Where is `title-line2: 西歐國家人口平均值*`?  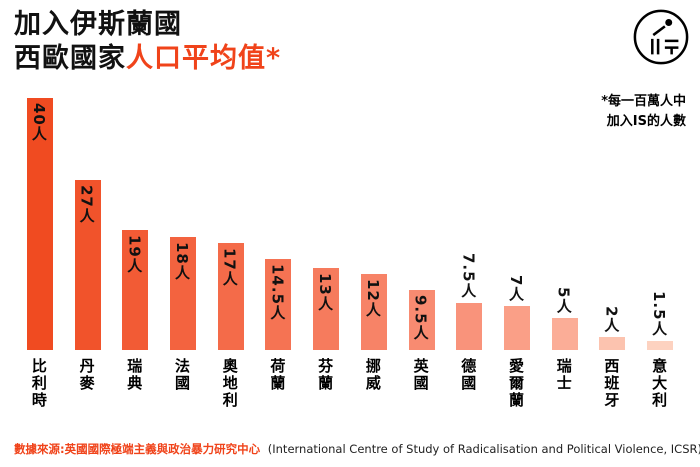
title-line2: 西歐國家人口平均值* is located at coordinates (147, 59).